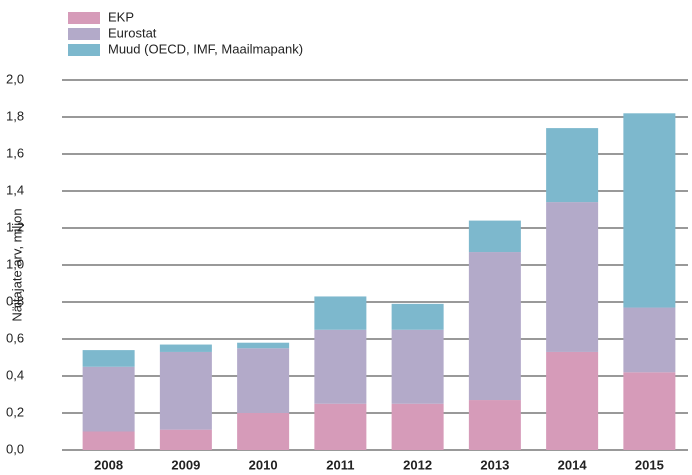 This screenshot has height=475, width=692. I want to click on y-tick-label: 1,0, so click(15, 263).